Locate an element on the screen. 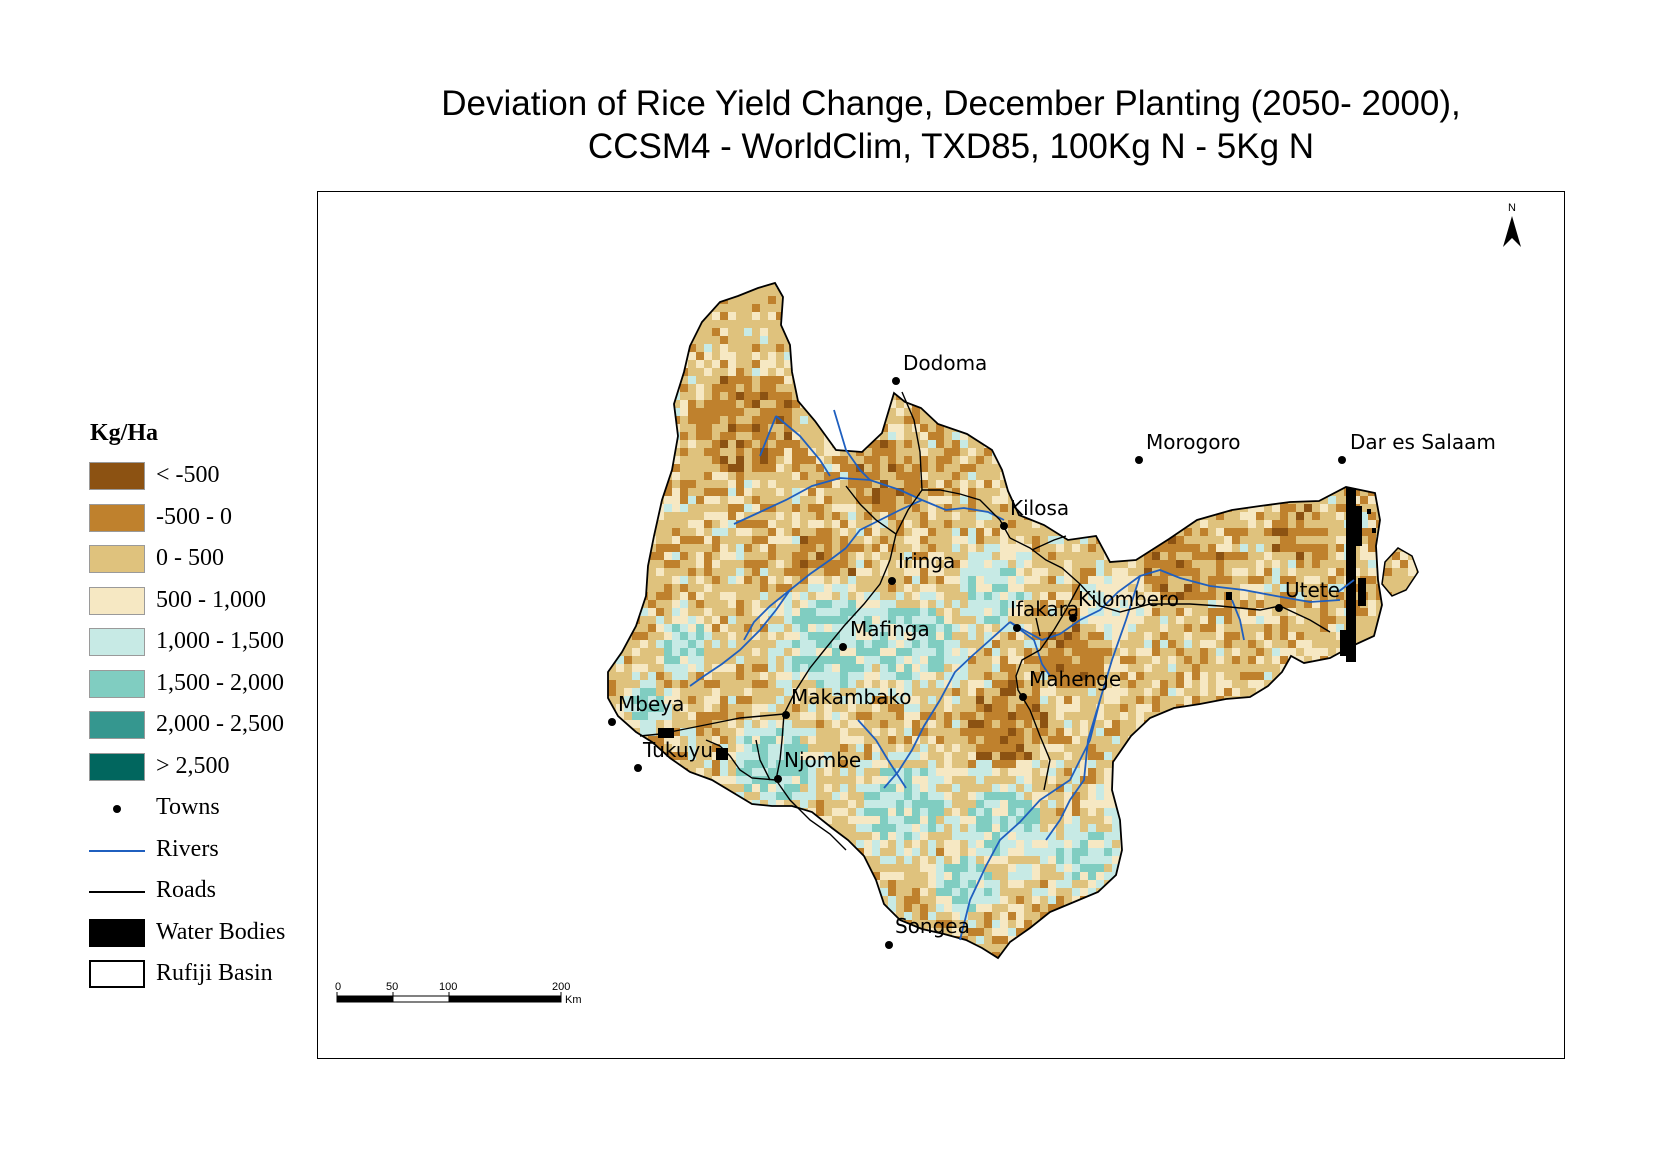 This screenshot has width=1653, height=1170. town-label-tukuyu: Tukuyu is located at coordinates (677, 750).